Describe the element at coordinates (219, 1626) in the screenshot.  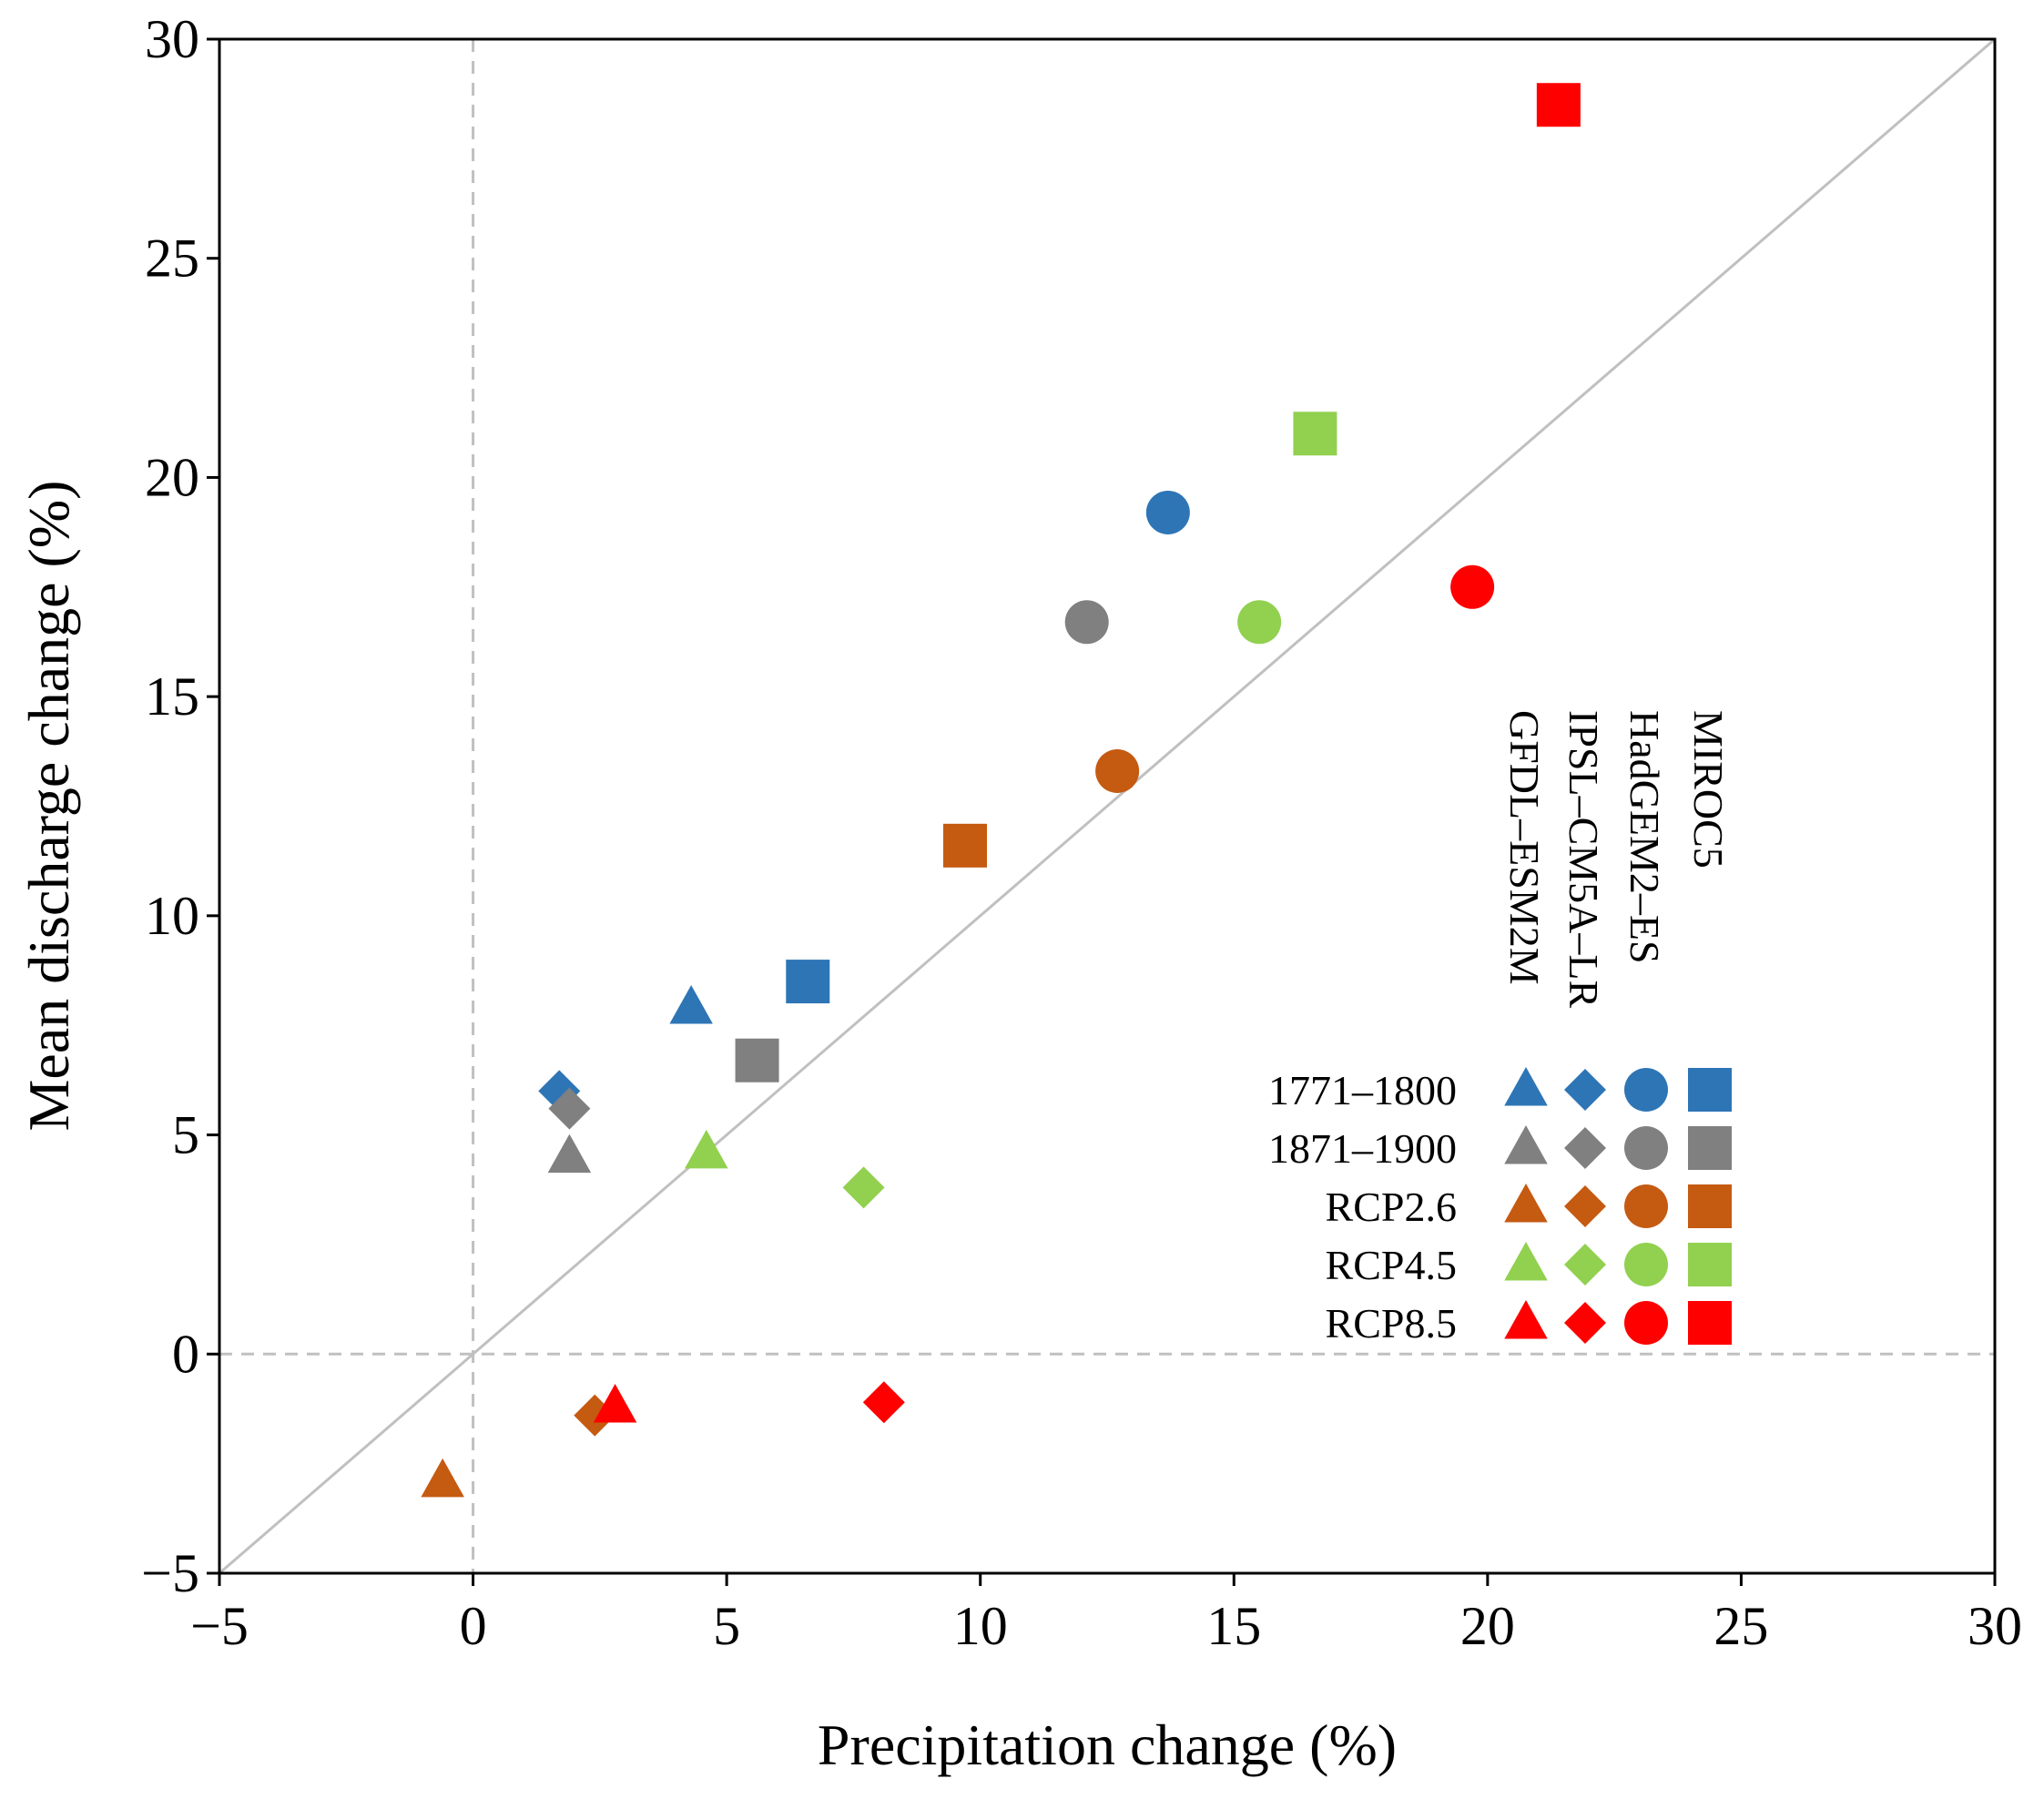
I see `x-tick-label: −5` at that location.